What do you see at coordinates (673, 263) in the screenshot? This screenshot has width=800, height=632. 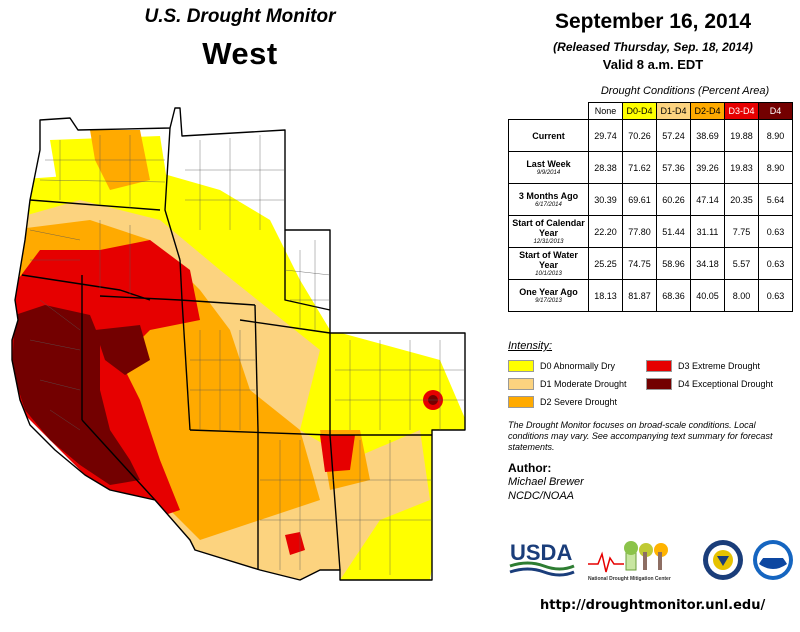 I see `table-cell: 58.96` at bounding box center [673, 263].